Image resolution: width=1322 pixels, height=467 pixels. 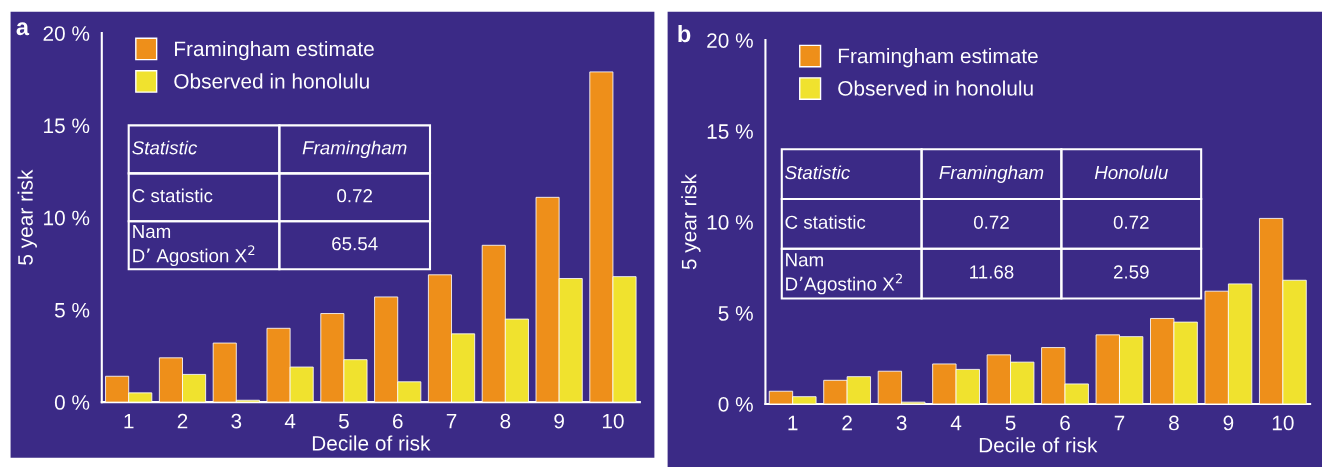 I want to click on text: b, so click(x=684, y=33).